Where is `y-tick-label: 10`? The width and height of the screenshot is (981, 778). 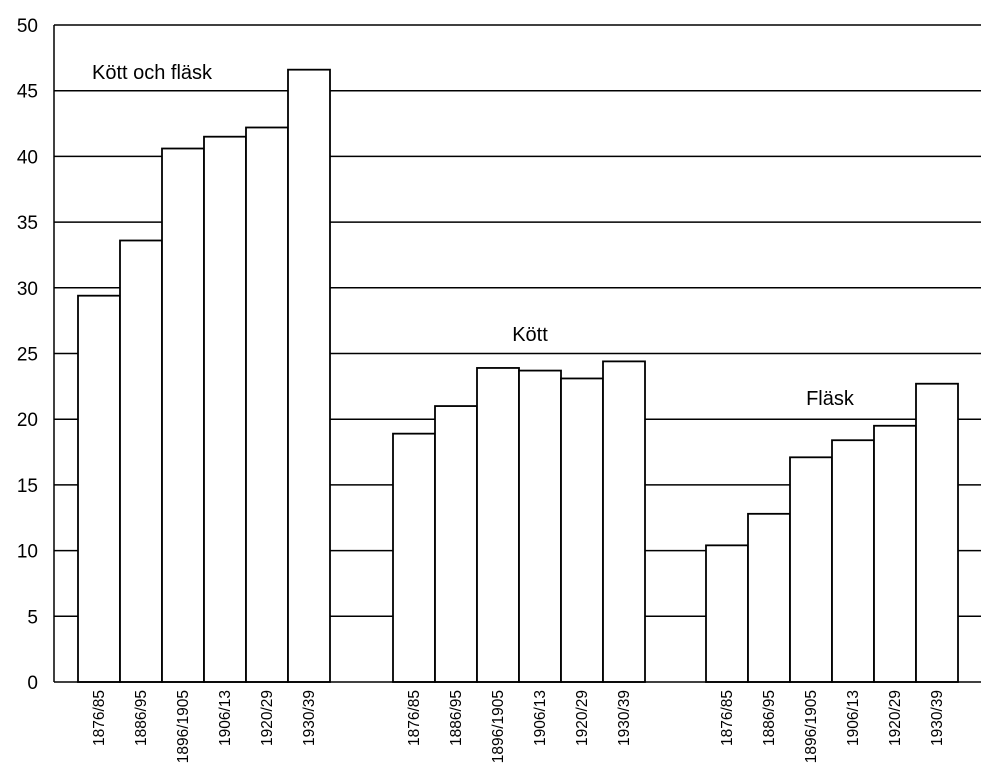 y-tick-label: 10 is located at coordinates (27, 552).